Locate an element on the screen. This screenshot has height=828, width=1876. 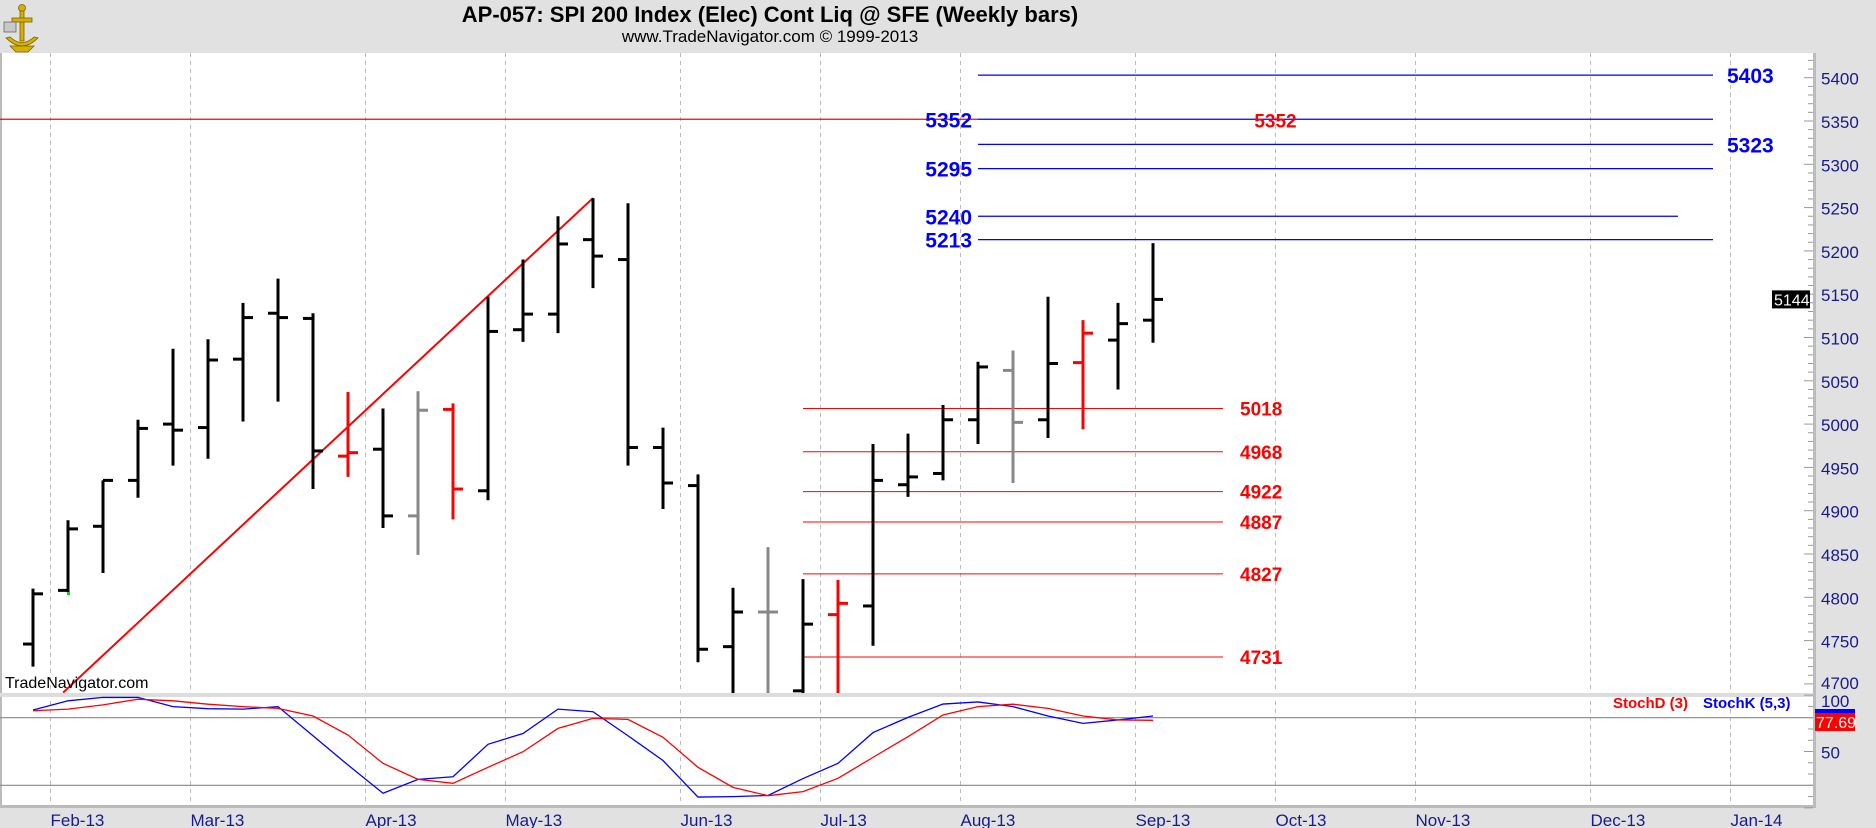
left-border is located at coordinates (1, 429).